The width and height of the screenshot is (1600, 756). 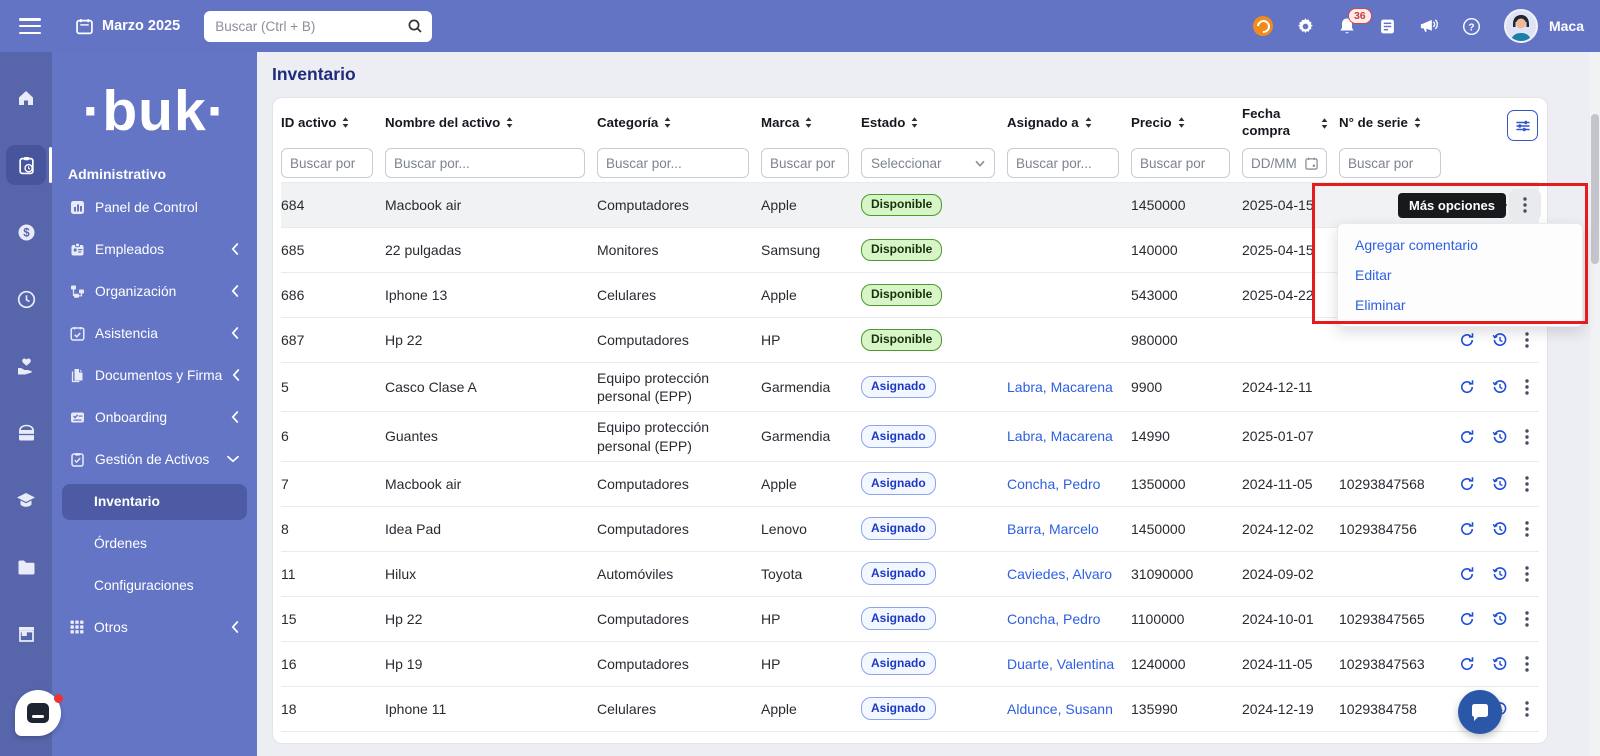 I want to click on scrollbar-thumb, so click(x=1595, y=189).